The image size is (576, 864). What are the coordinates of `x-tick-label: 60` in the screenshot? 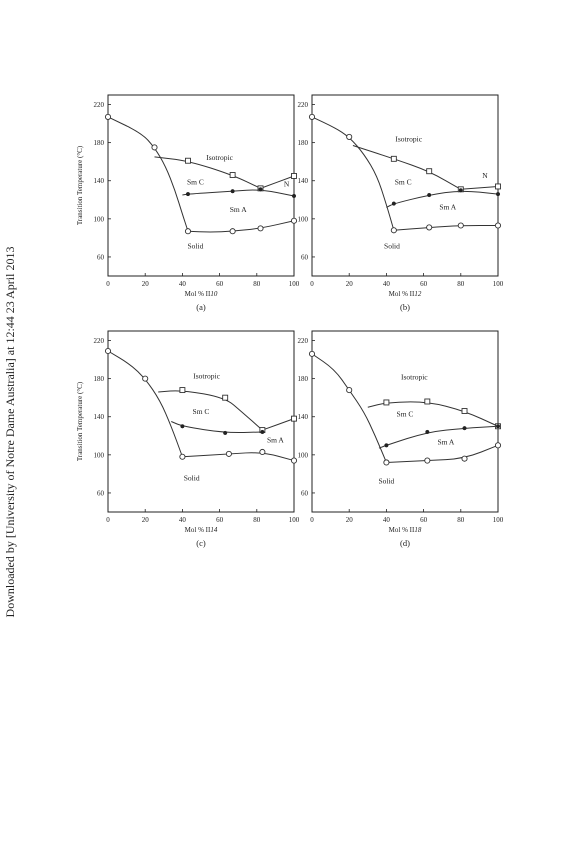 It's located at (220, 284).